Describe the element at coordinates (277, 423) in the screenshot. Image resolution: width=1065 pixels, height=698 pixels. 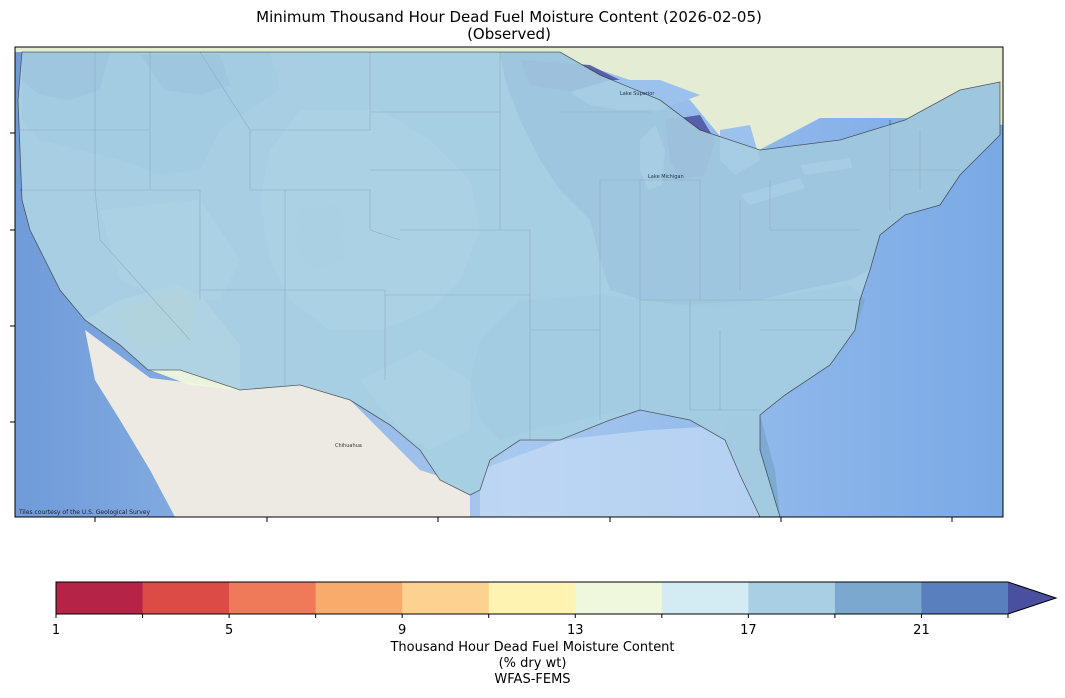
I see `mexico-land` at that location.